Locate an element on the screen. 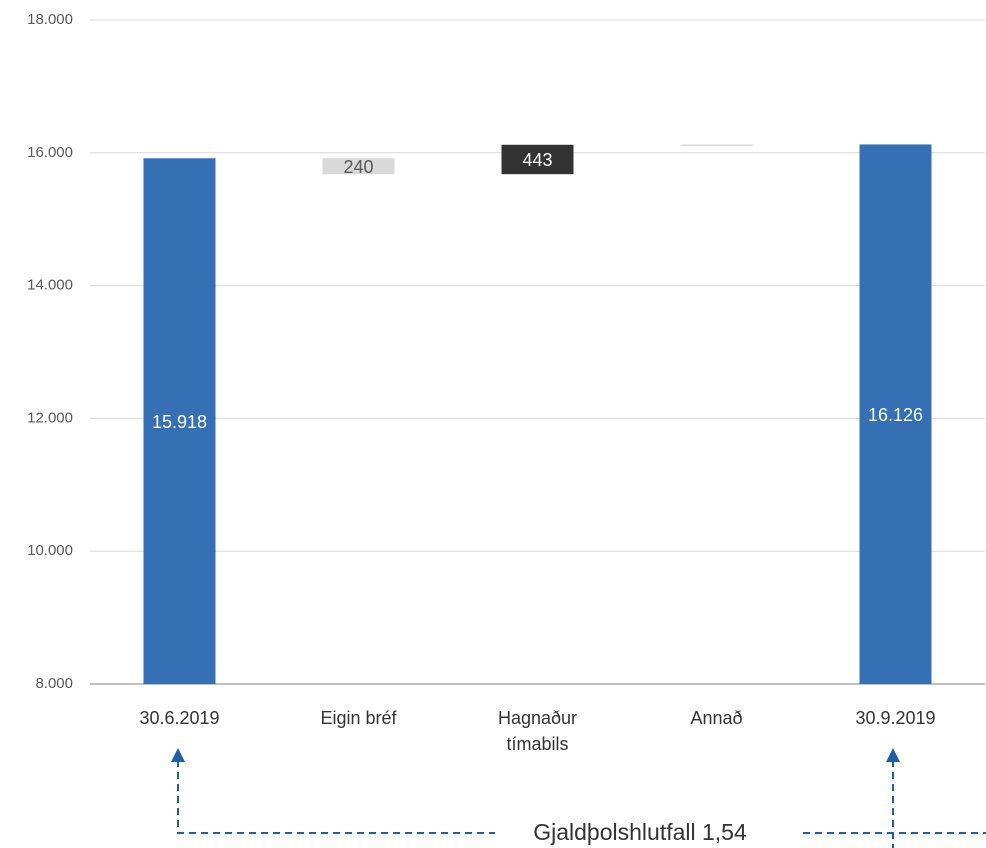 This screenshot has height=848, width=986. value-label: 15.918 is located at coordinates (179, 422).